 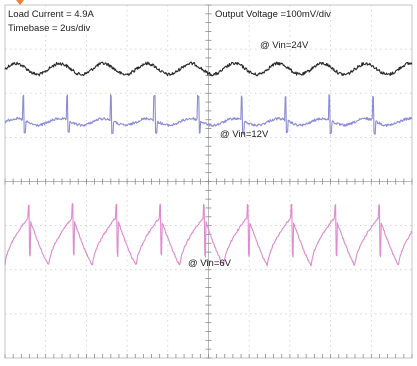 What do you see at coordinates (208, 69) in the screenshot?
I see `trace-vin-24v` at bounding box center [208, 69].